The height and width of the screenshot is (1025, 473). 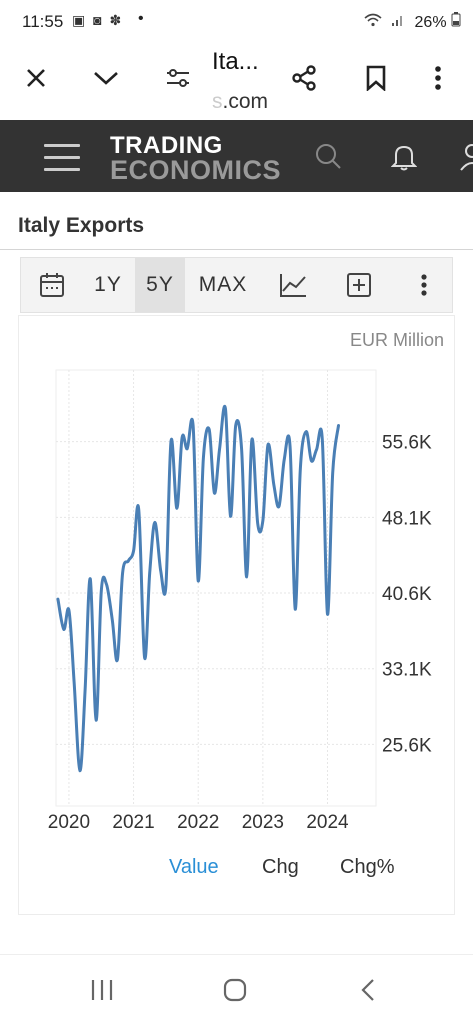 What do you see at coordinates (106, 78) in the screenshot?
I see `chevron-down-icon` at bounding box center [106, 78].